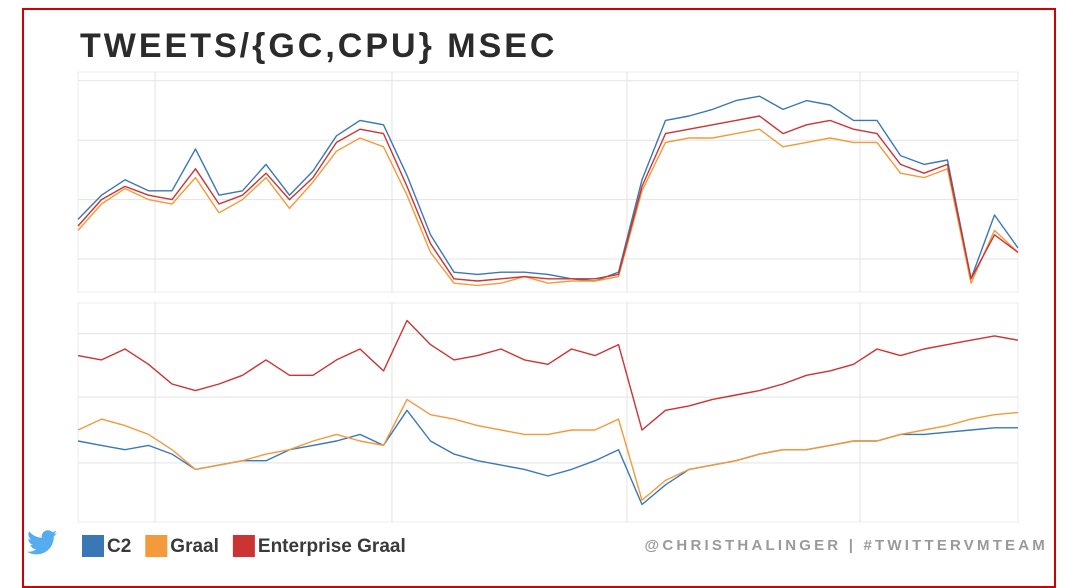 The height and width of the screenshot is (588, 1074). Describe the element at coordinates (194, 546) in the screenshot. I see `legend-label: Graal` at that location.